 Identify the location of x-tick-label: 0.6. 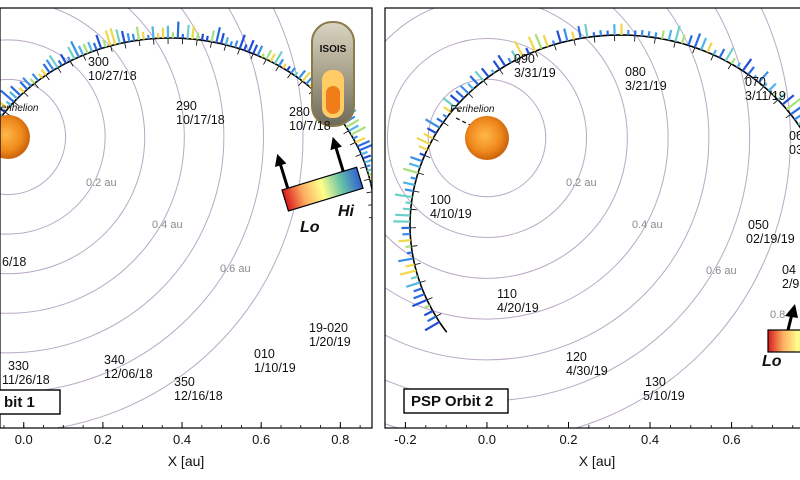
(261, 439).